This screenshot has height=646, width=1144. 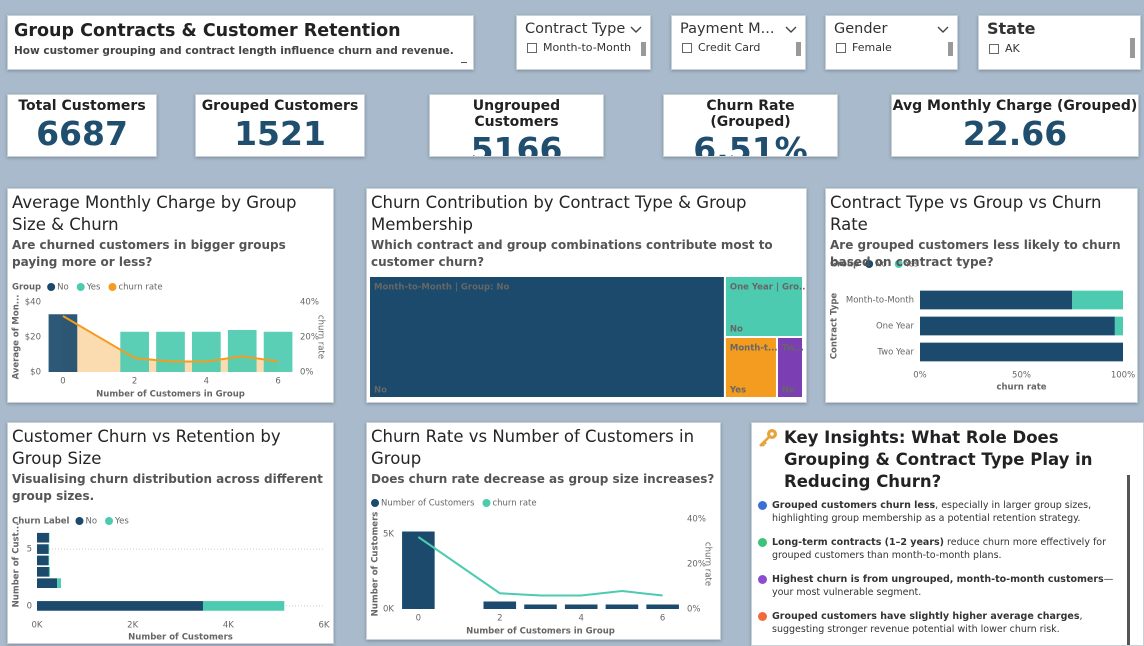 I want to click on filter-slicer: Gender Female, so click(x=891, y=42).